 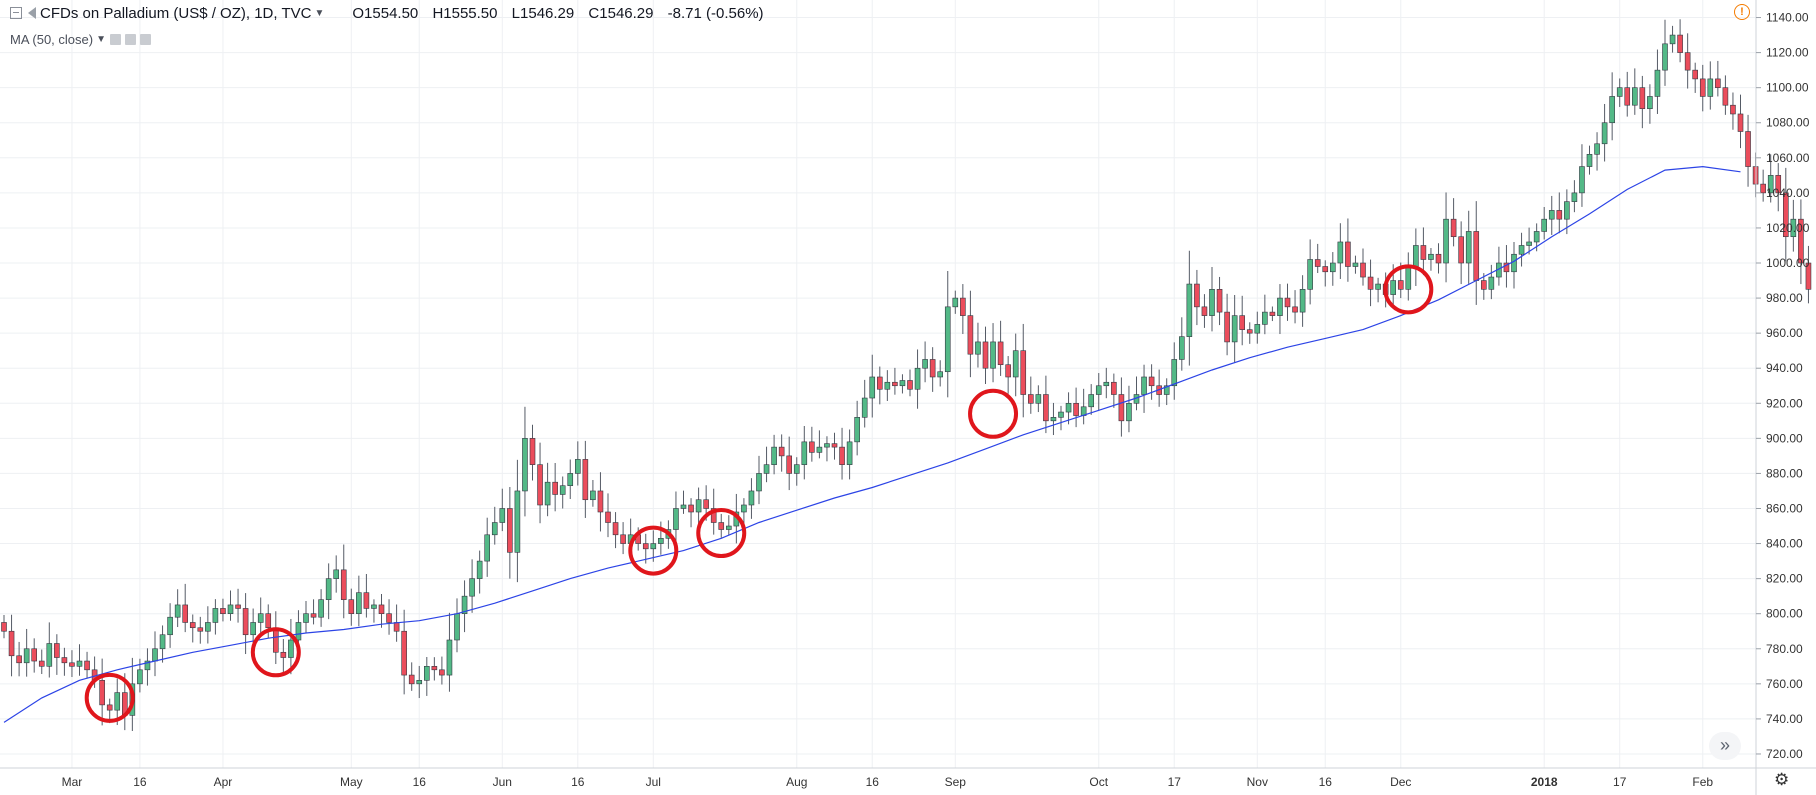 I want to click on y-tick-label: 1140.00, so click(x=1787, y=18).